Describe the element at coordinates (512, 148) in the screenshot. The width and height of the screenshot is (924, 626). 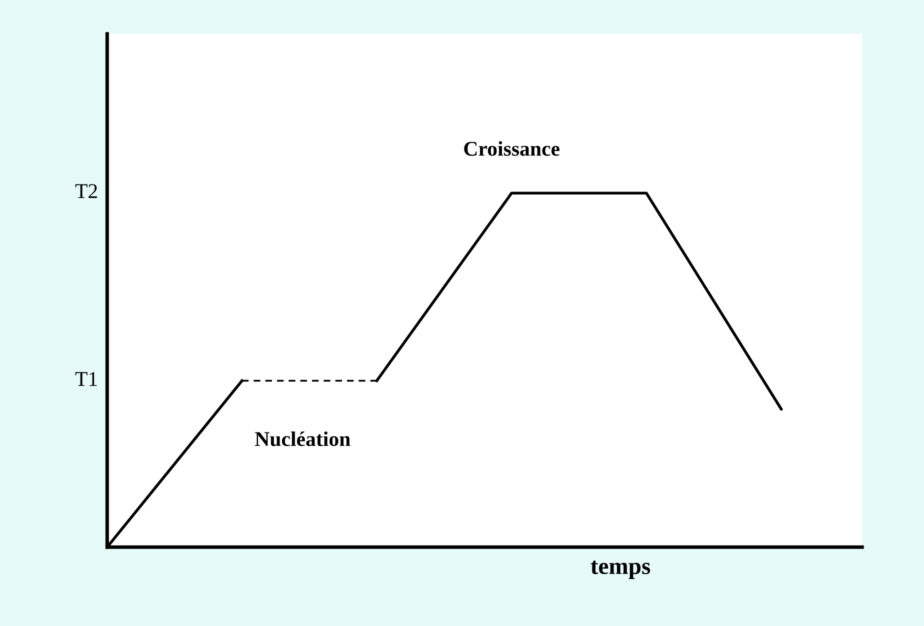
I see `text: Croissance` at that location.